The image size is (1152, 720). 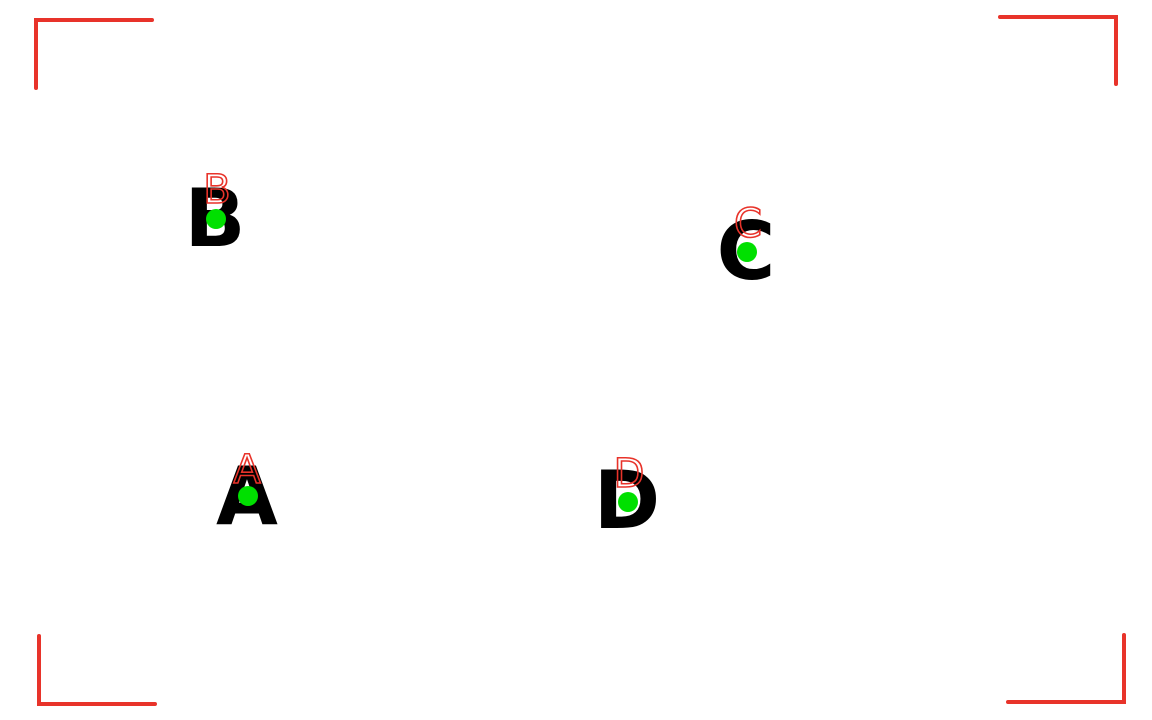 I want to click on label-b: B, so click(x=216, y=190).